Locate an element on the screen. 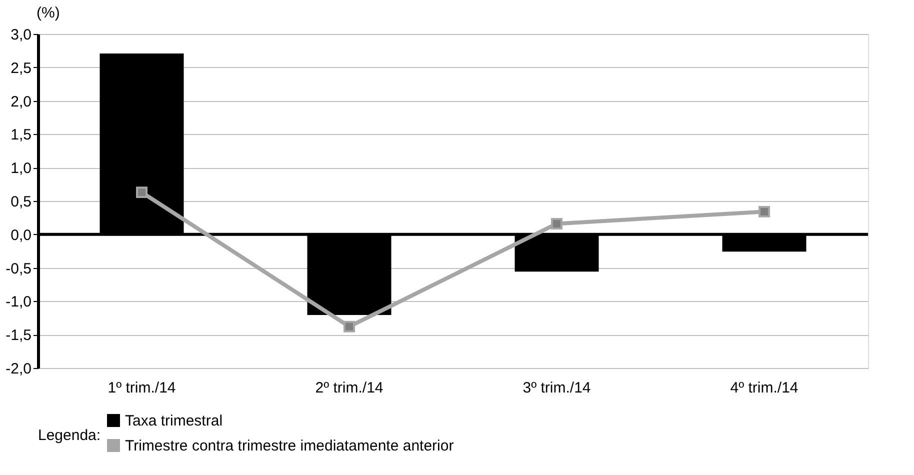 This screenshot has height=475, width=914. y-tick-label: 3,0 is located at coordinates (21, 35).